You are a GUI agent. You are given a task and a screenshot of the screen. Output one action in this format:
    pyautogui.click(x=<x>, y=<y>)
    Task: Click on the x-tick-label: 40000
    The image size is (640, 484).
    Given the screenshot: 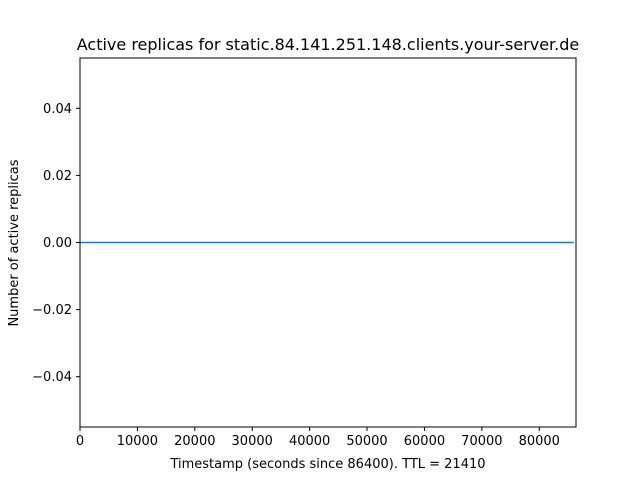 What is the action you would take?
    pyautogui.click(x=309, y=441)
    